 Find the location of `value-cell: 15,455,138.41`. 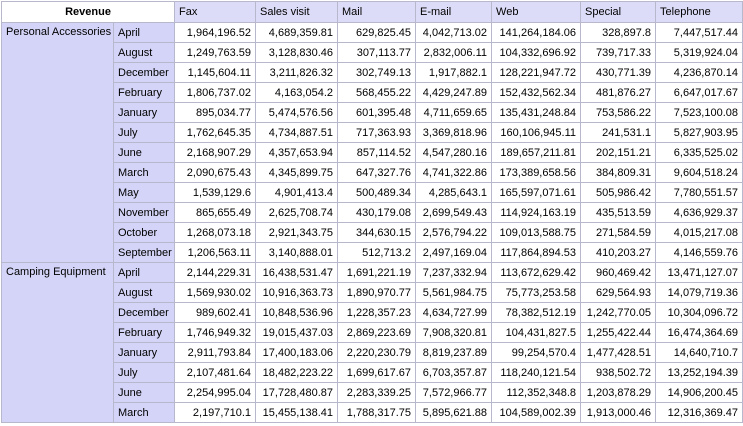

value-cell: 15,455,138.41 is located at coordinates (297, 412).